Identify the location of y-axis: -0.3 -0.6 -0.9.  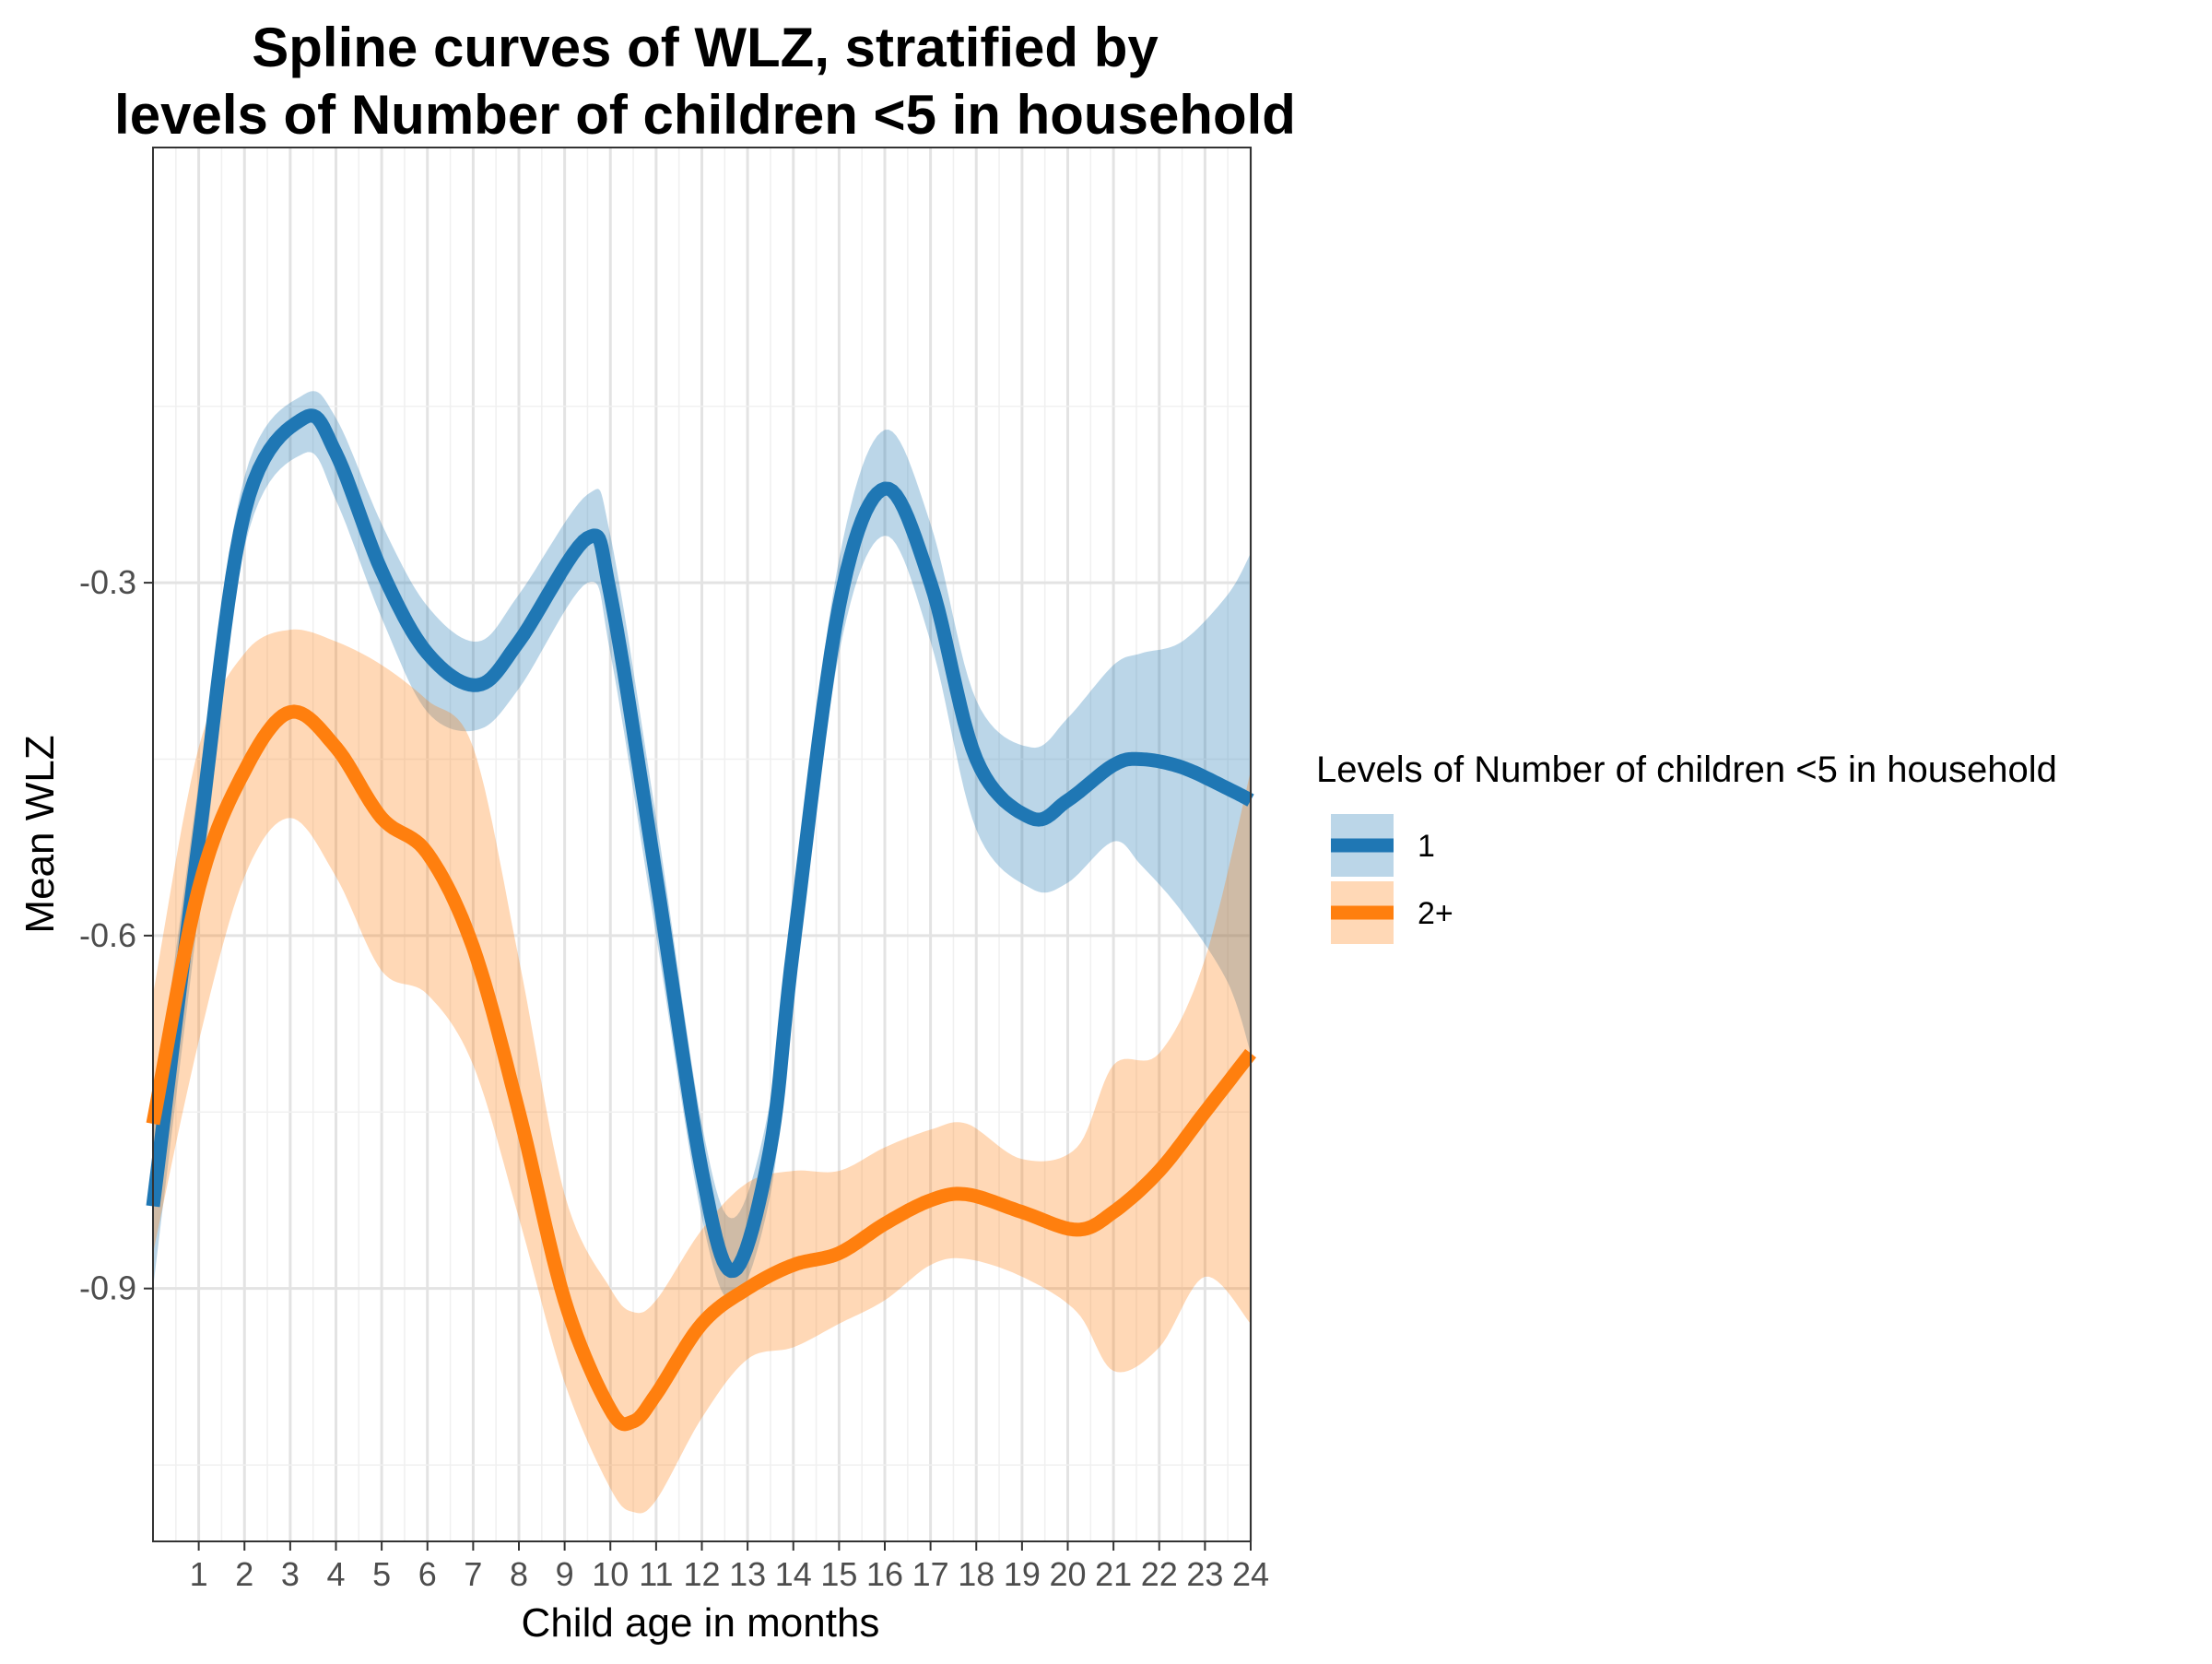
(116, 935).